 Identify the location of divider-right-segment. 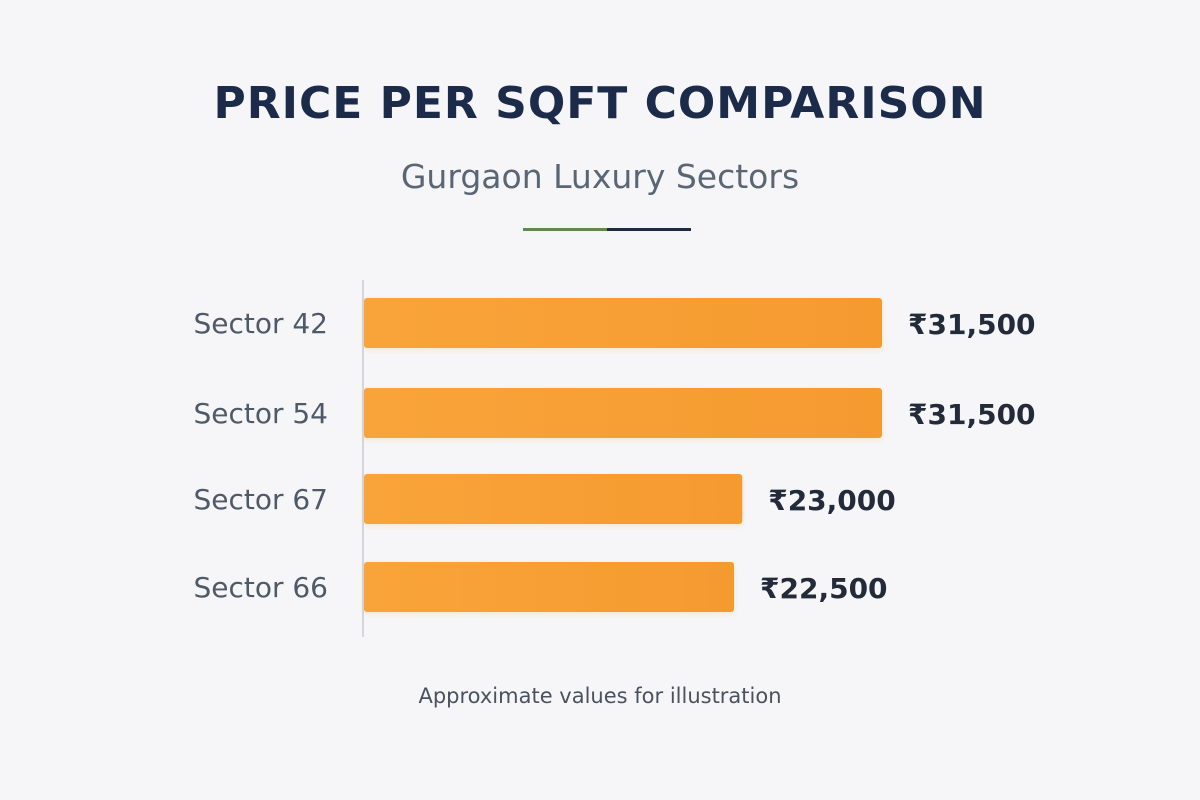
(649, 229).